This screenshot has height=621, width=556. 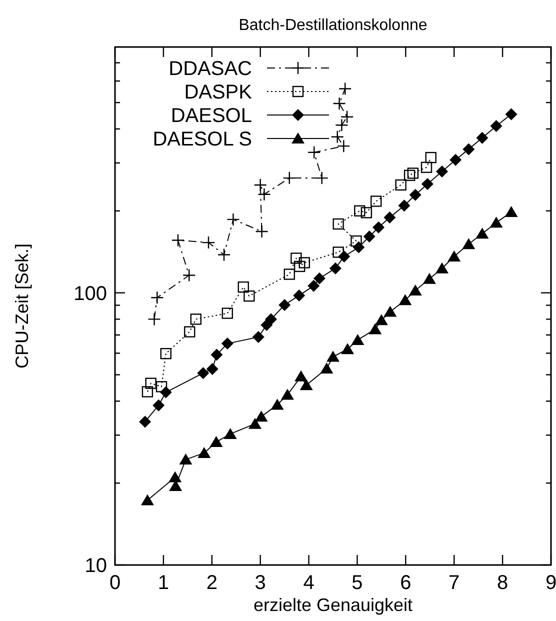 What do you see at coordinates (308, 583) in the screenshot?
I see `x-tick-label: 4` at bounding box center [308, 583].